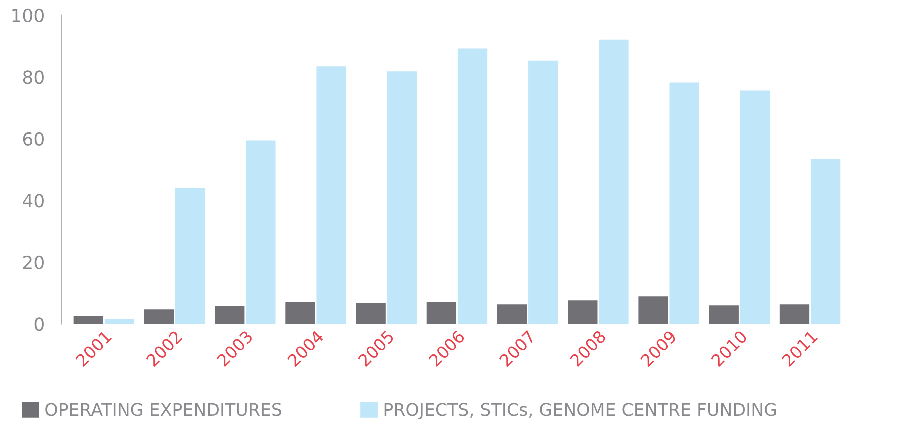 This screenshot has width=909, height=441. Describe the element at coordinates (164, 409) in the screenshot. I see `legend-label: OPERATING EXPENDITURES` at that location.